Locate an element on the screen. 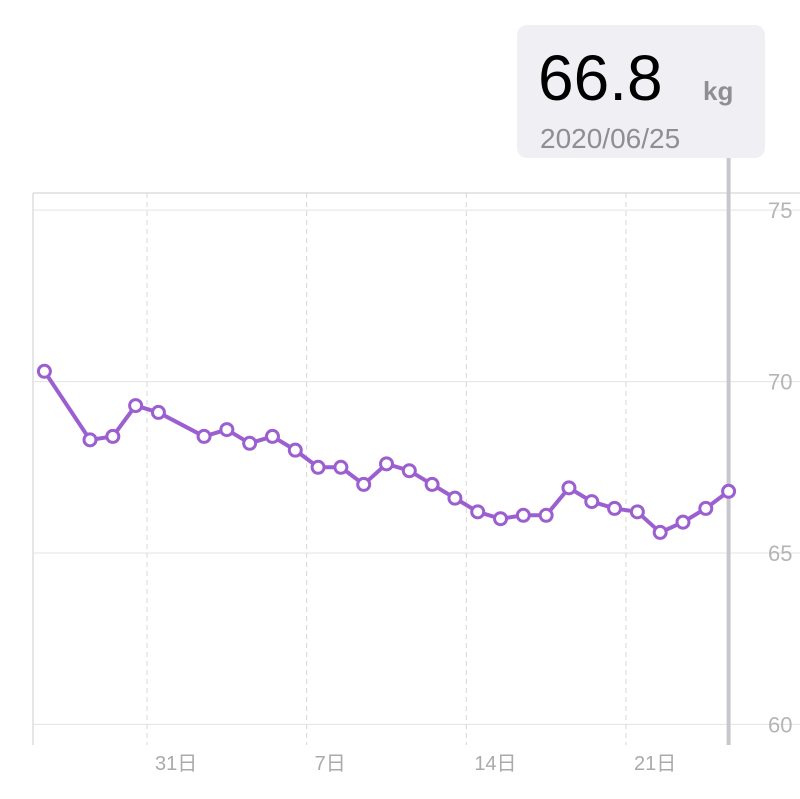 The image size is (800, 799). callout-unit: kg is located at coordinates (718, 91).